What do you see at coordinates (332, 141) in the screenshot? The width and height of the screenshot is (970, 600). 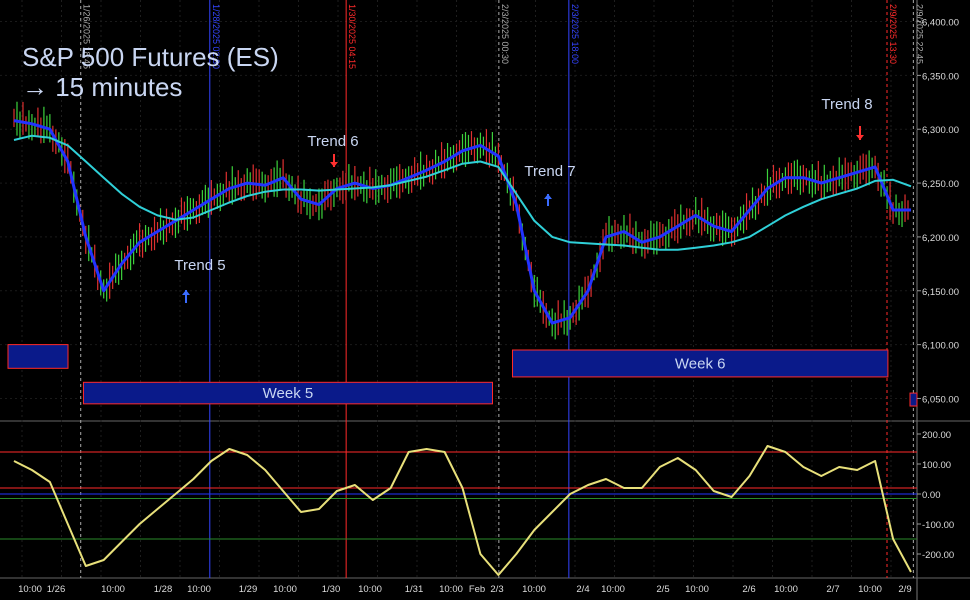 I see `trend-label: Trend 6` at bounding box center [332, 141].